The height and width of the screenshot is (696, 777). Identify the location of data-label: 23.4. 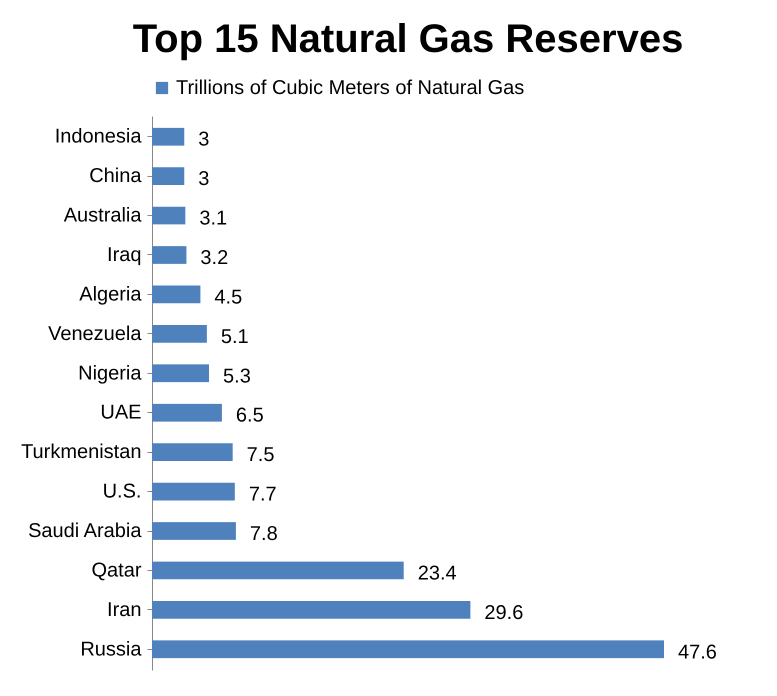
(437, 573).